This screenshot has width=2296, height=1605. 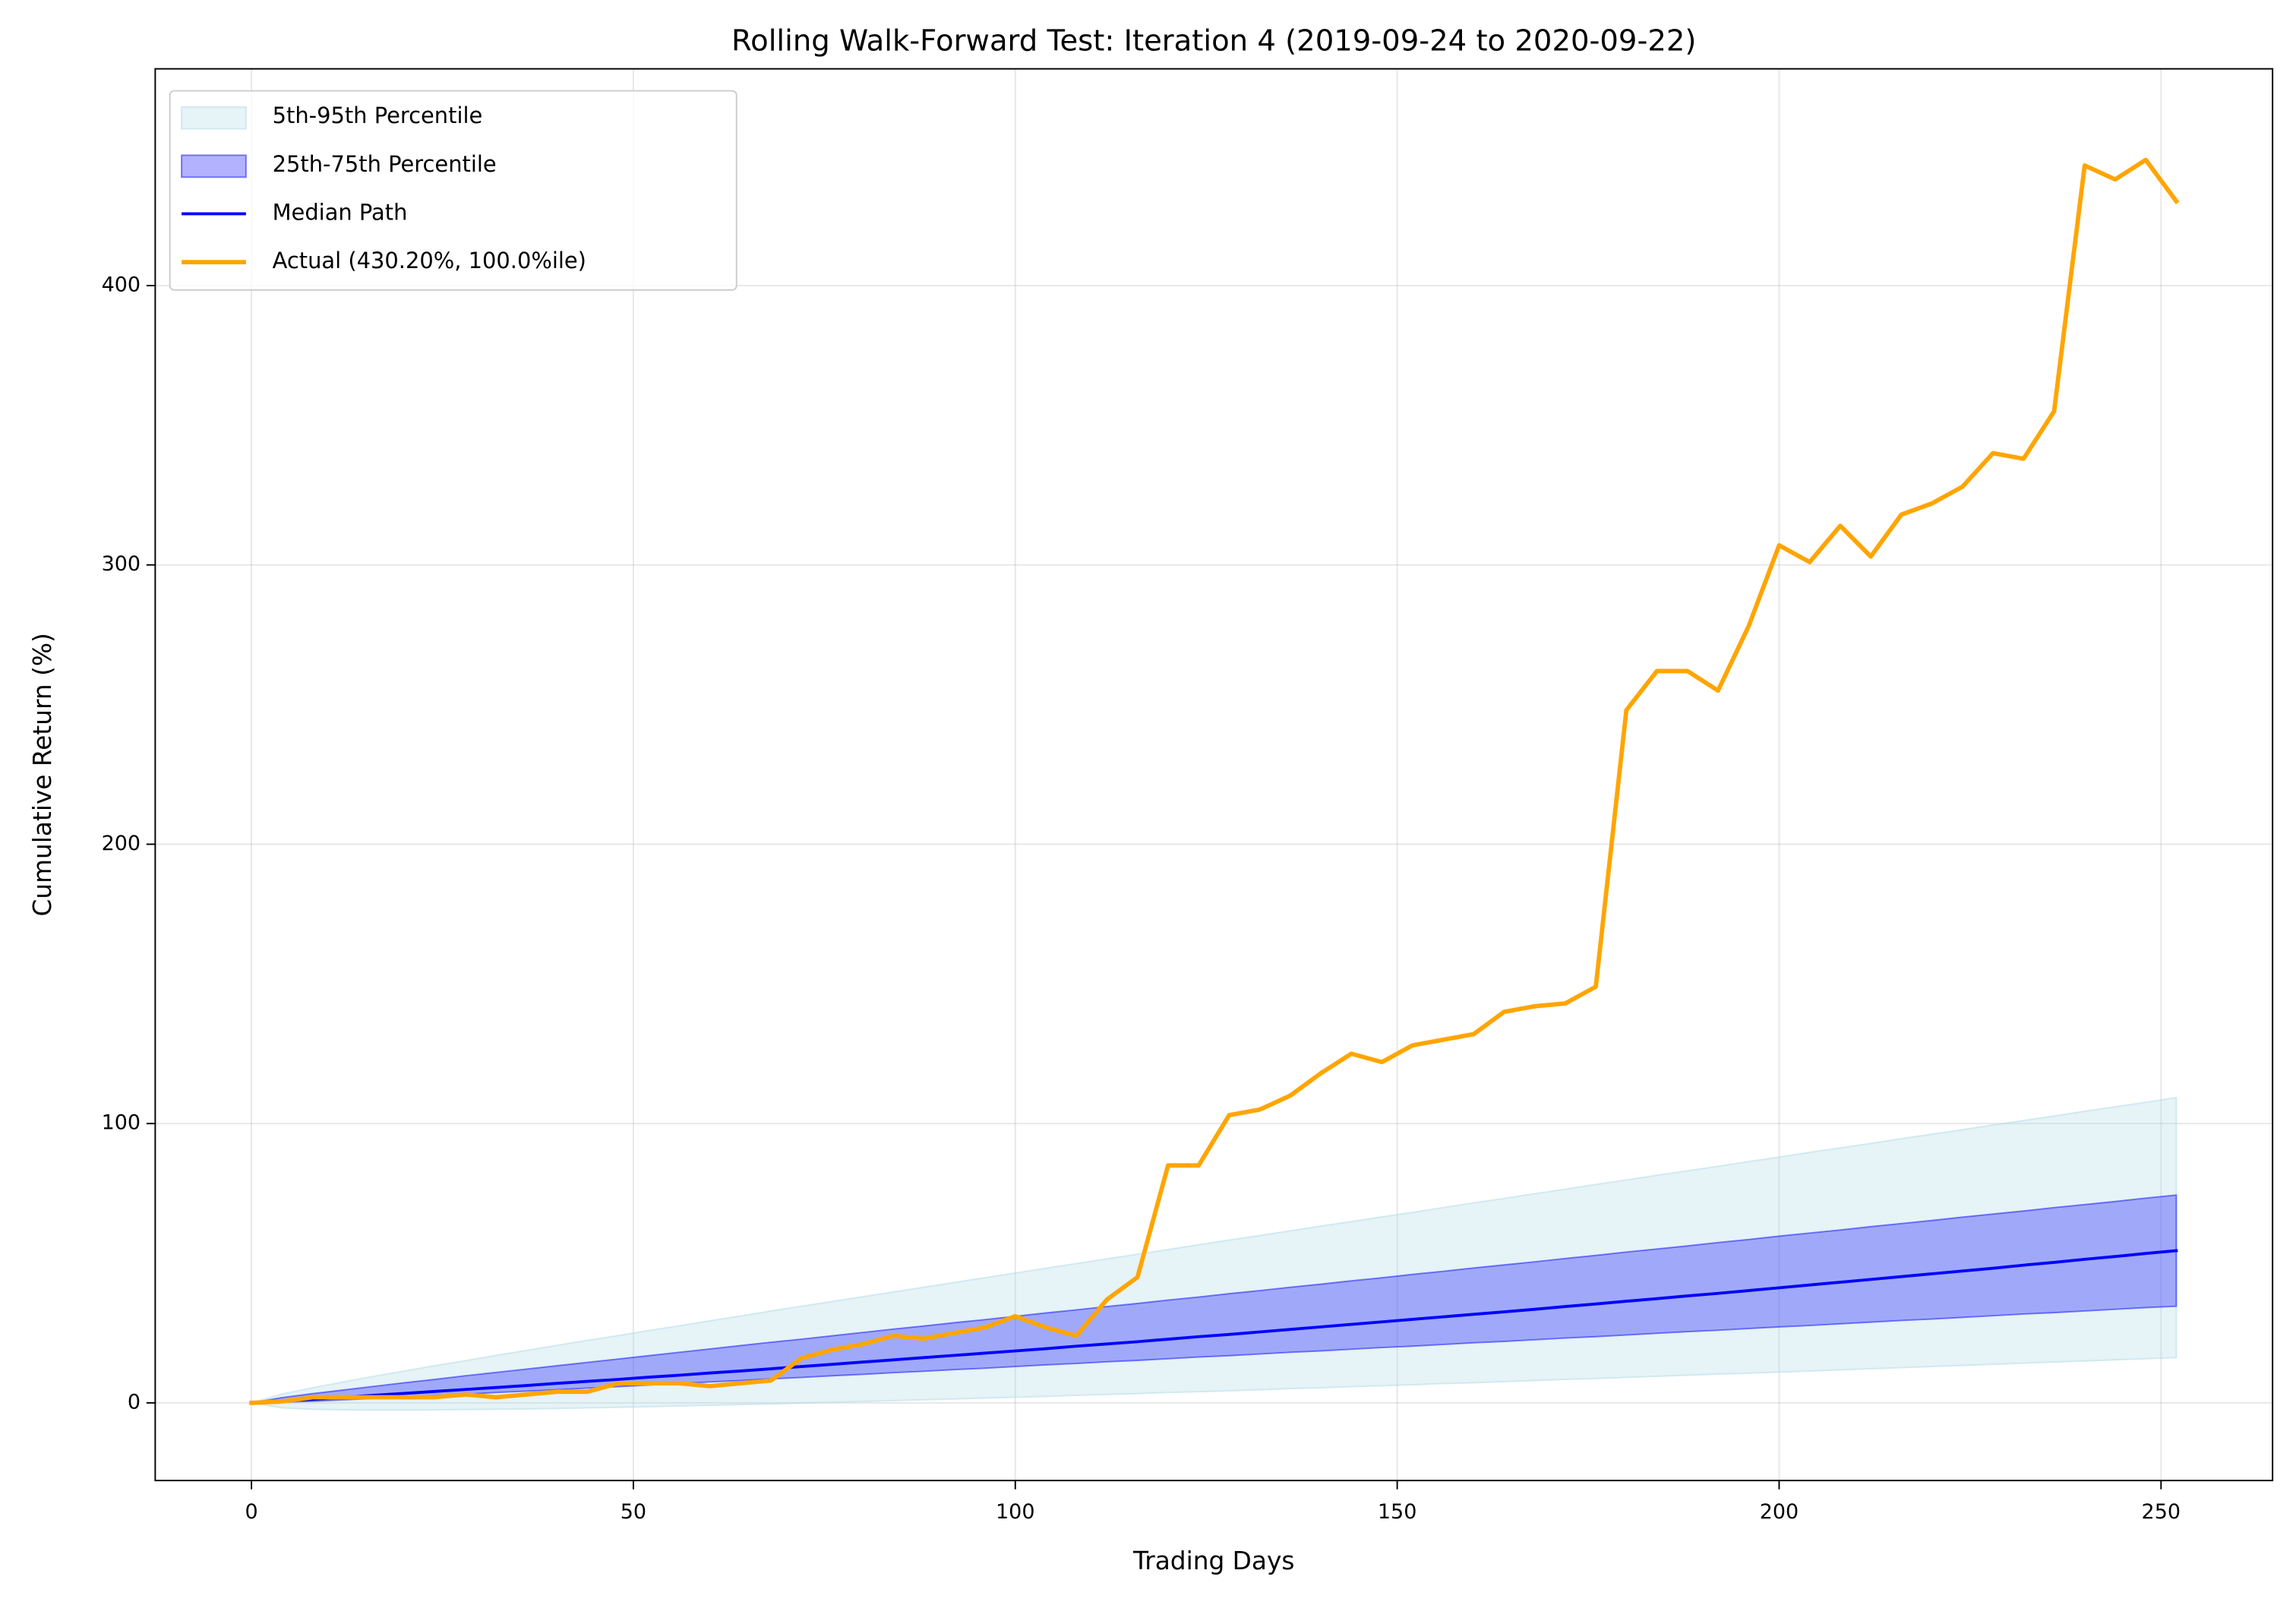 I want to click on x-tick-label: 250, so click(x=2161, y=1512).